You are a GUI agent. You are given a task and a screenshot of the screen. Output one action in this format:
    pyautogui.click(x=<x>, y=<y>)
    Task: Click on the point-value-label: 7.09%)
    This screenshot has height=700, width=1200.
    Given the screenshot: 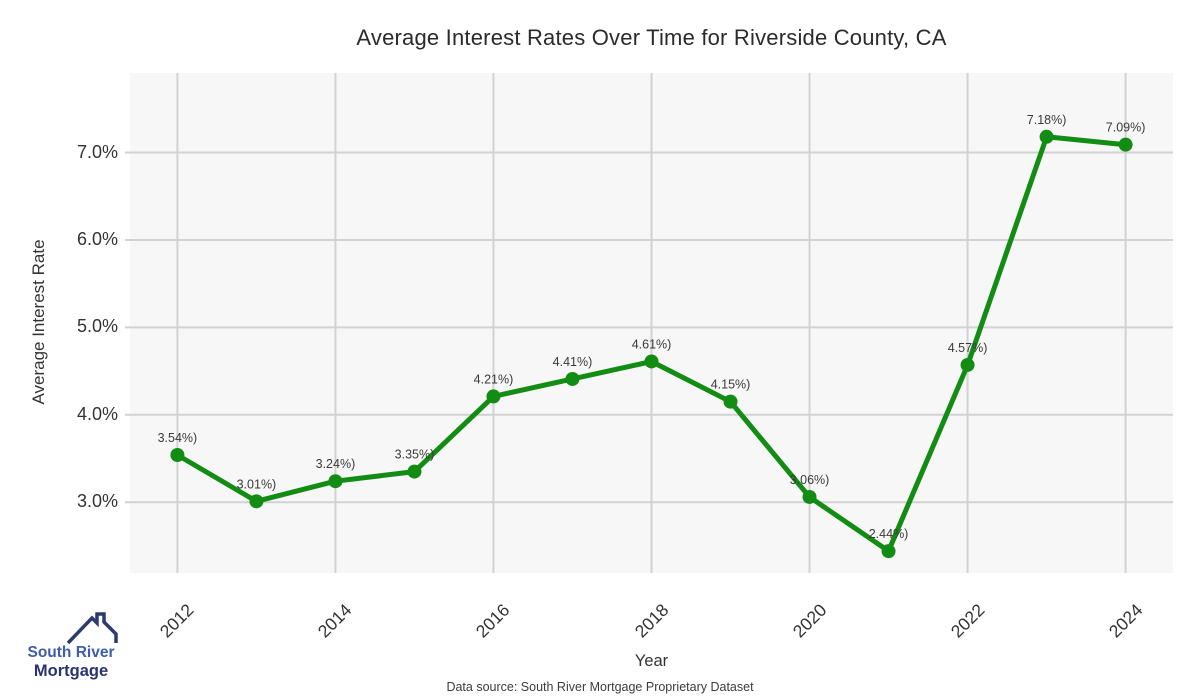 What is the action you would take?
    pyautogui.click(x=1126, y=128)
    